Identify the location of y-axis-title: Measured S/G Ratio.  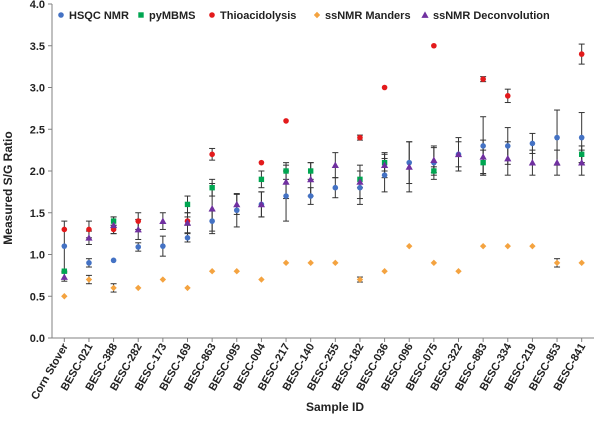
(8, 187).